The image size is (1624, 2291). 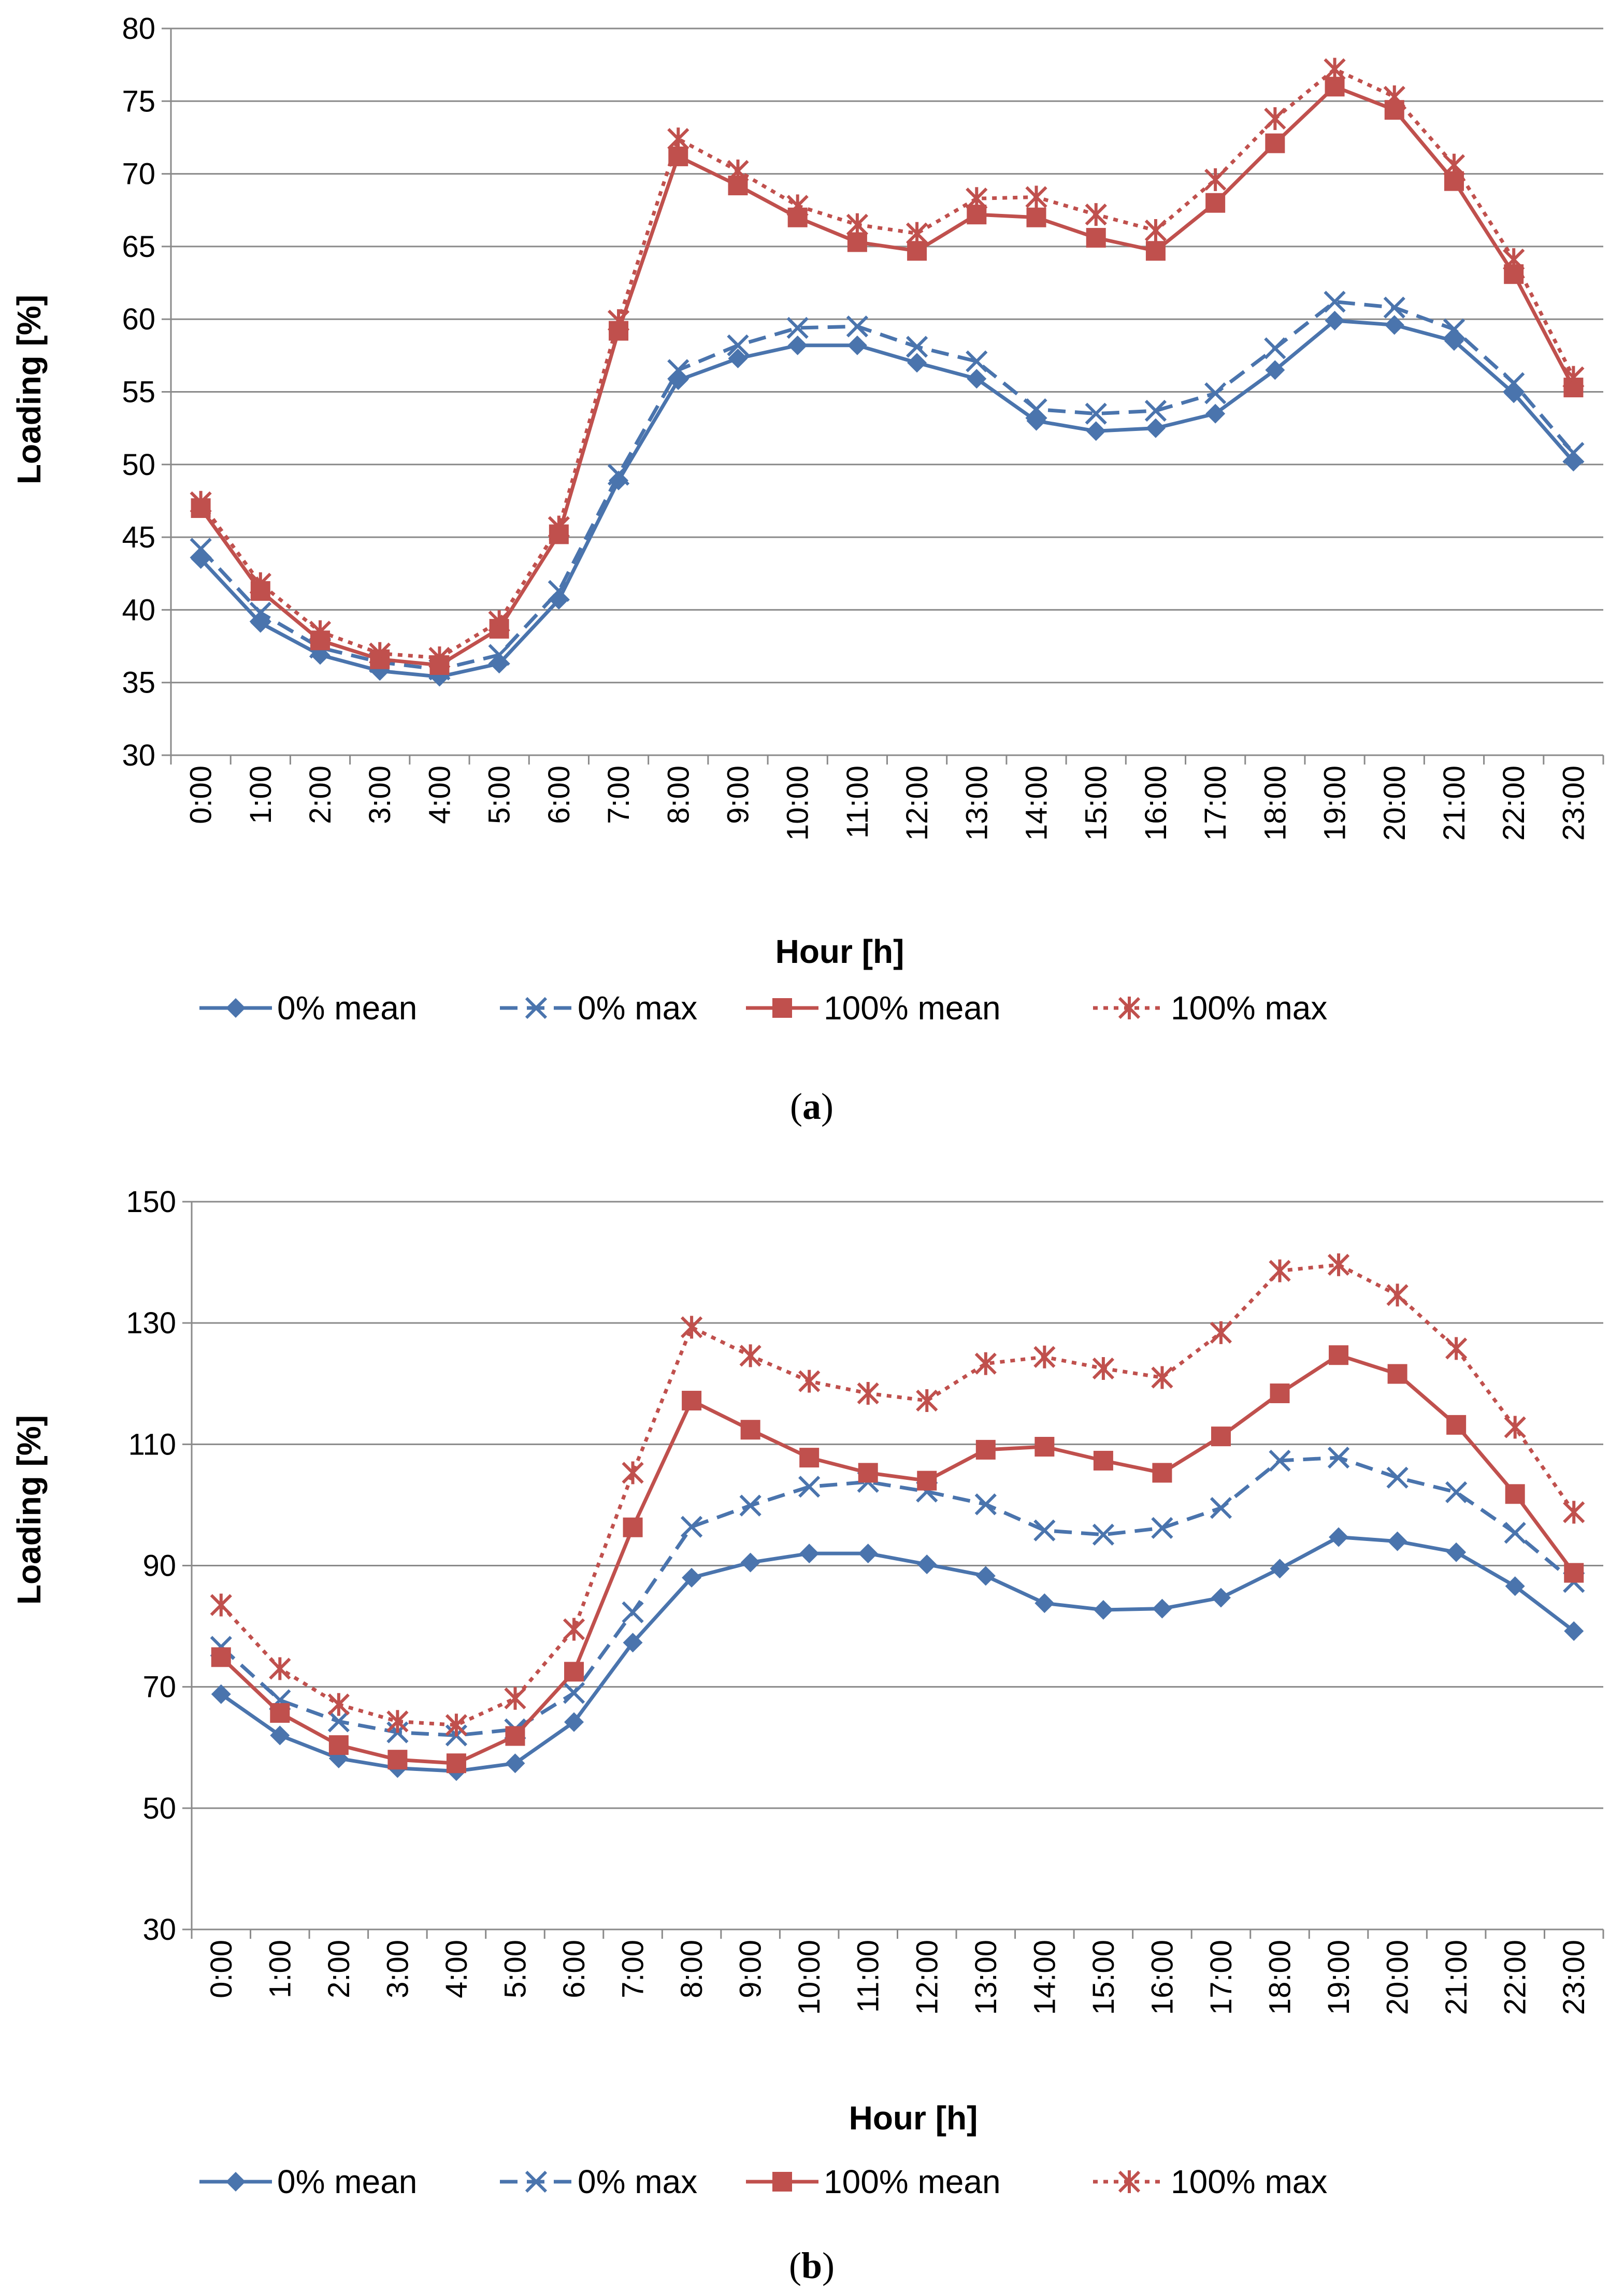 What do you see at coordinates (139, 319) in the screenshot?
I see `y-tick-label: 60` at bounding box center [139, 319].